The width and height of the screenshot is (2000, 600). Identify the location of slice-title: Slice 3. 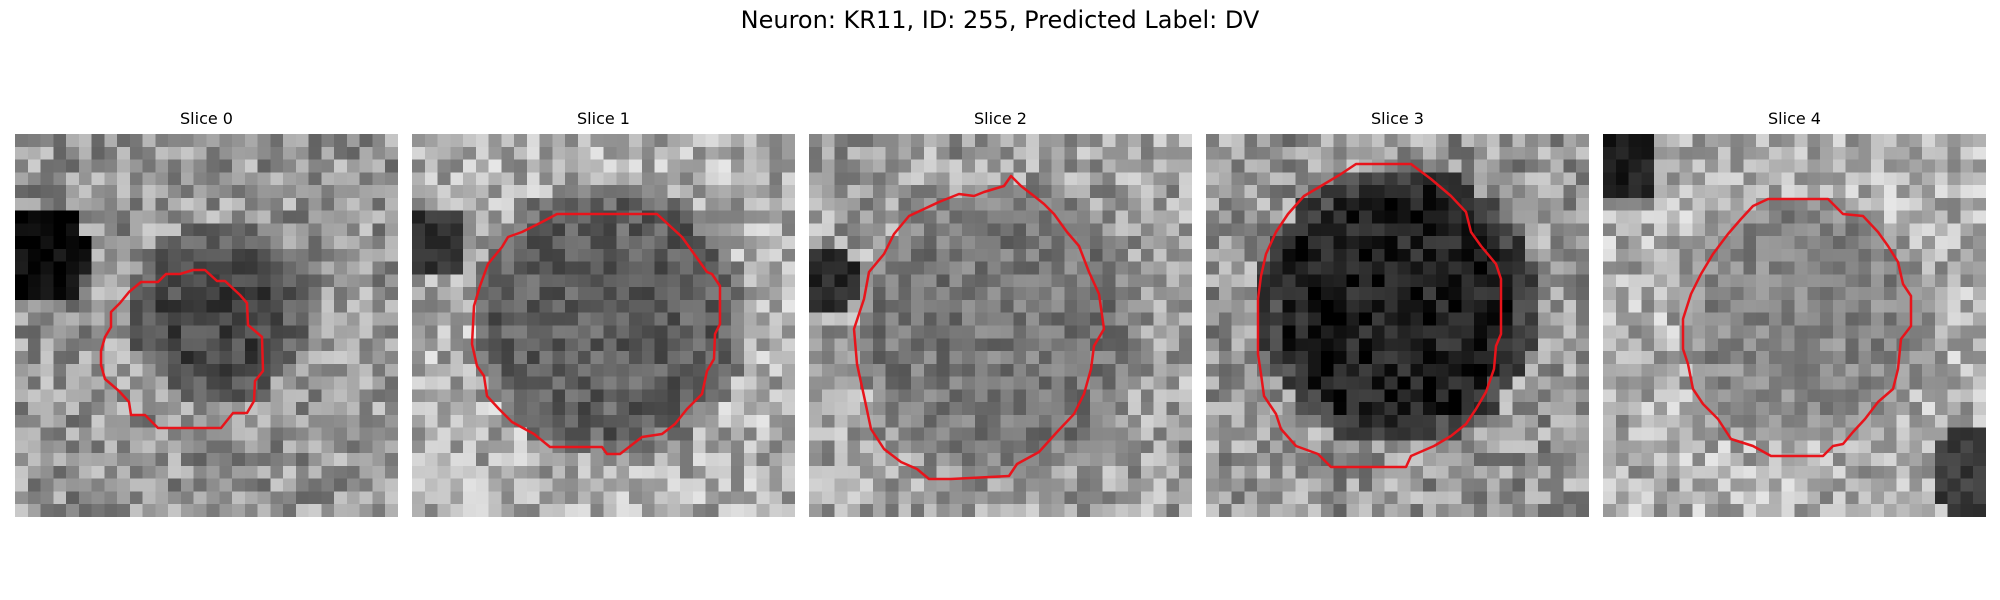
(1397, 118).